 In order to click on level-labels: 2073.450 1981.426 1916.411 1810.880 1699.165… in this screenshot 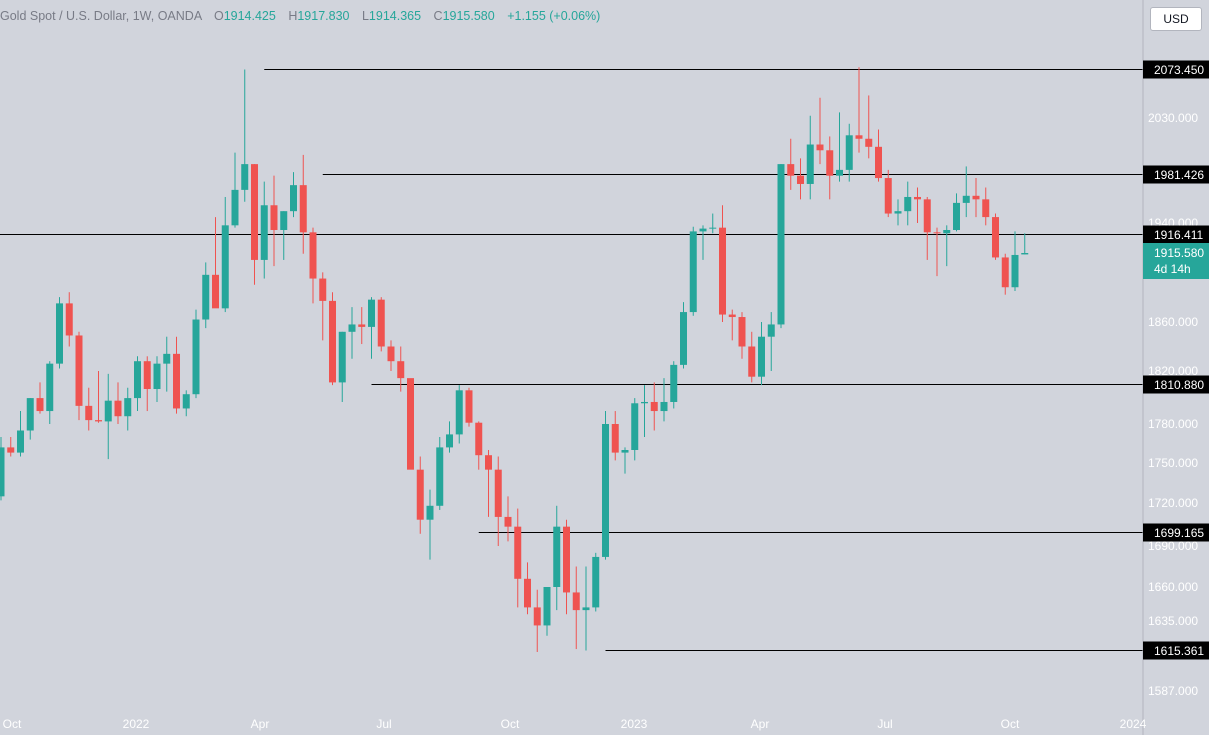, I will do `click(1176, 360)`.